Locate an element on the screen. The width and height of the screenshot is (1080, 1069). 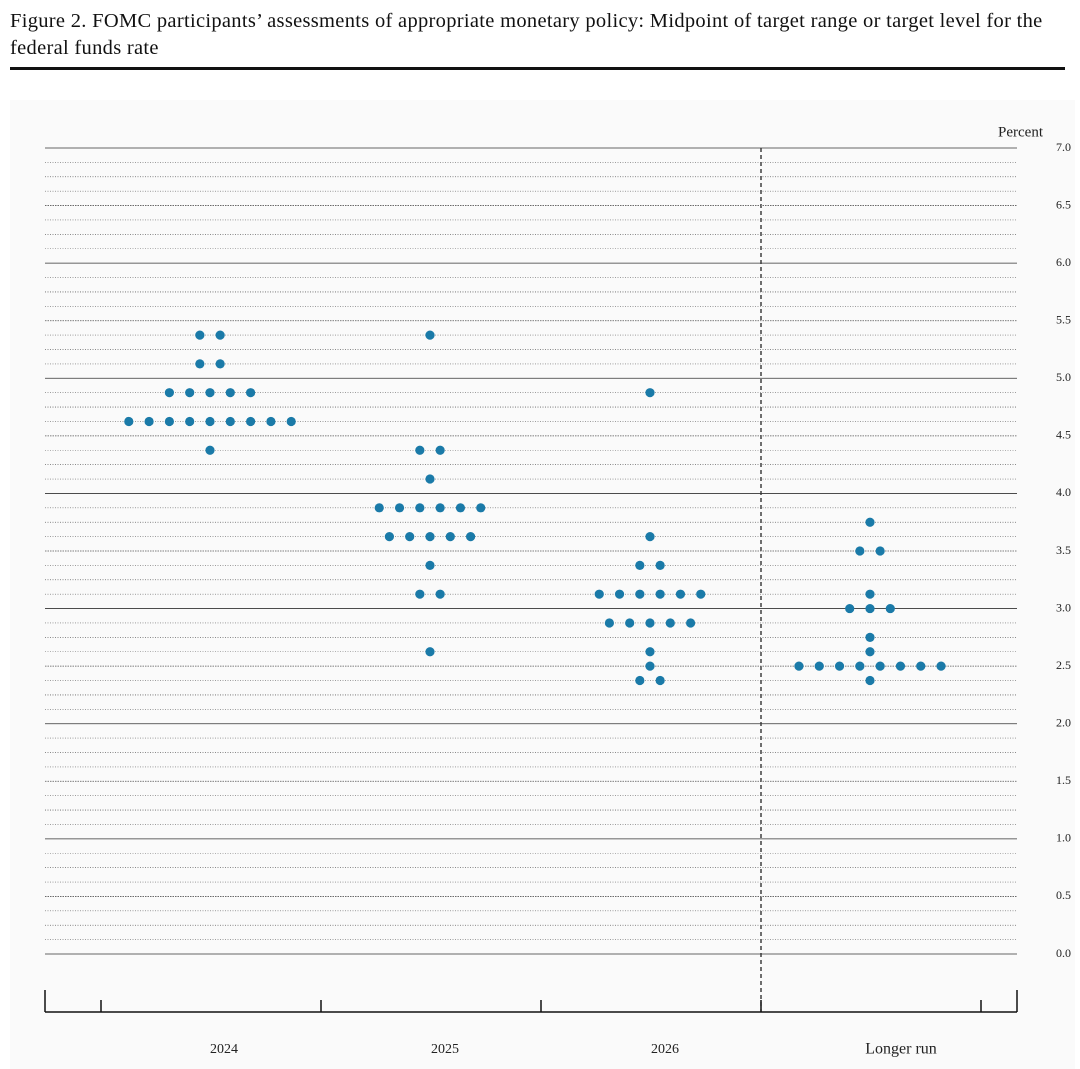
y-tick-label: 6.5 is located at coordinates (1063, 204).